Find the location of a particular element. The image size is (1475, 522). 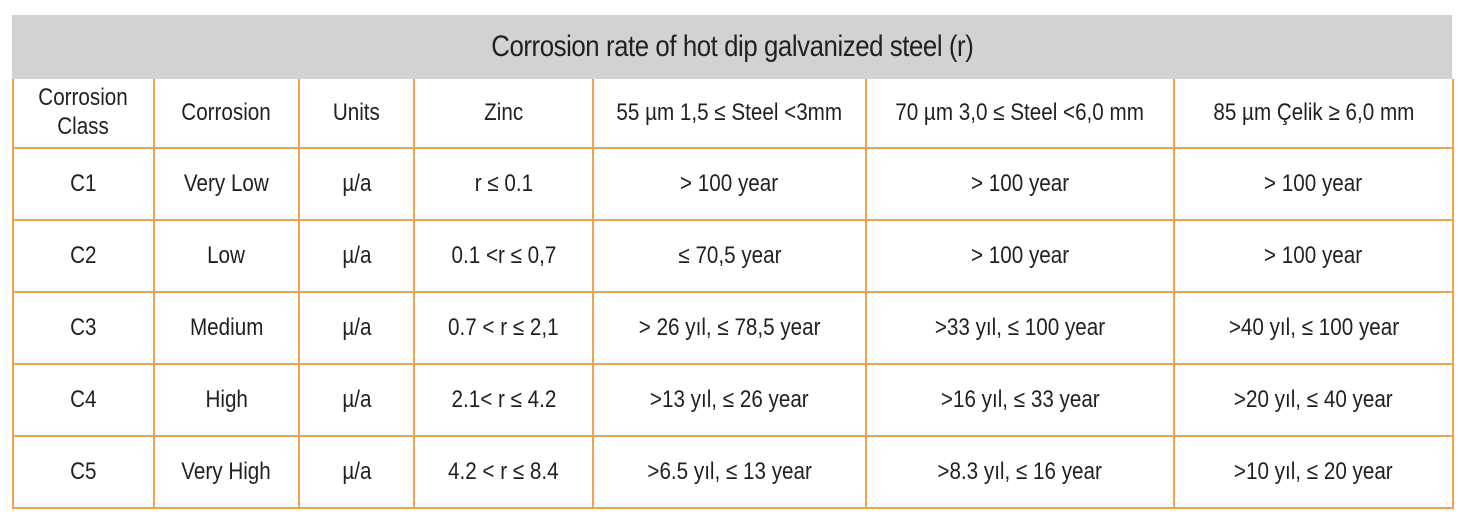

header-cell-85um: 85 µm Çelik ≥ 6,0 mm is located at coordinates (1313, 114).